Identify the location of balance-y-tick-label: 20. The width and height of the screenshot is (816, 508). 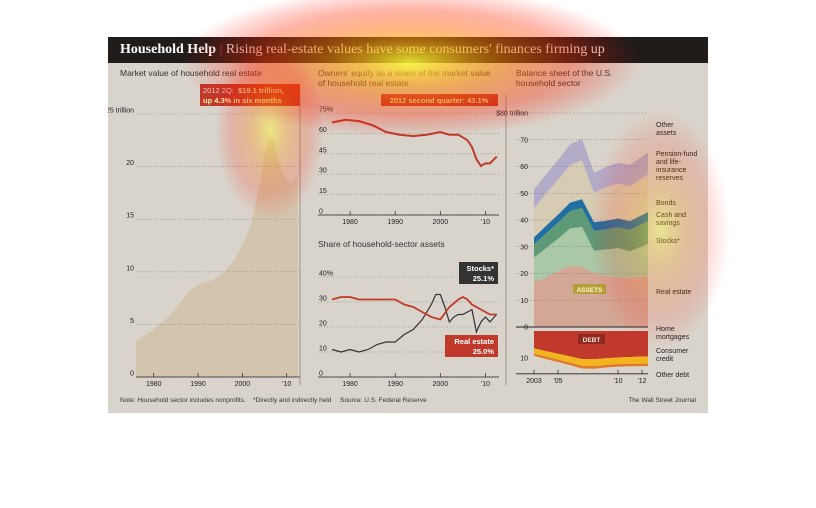
(524, 274).